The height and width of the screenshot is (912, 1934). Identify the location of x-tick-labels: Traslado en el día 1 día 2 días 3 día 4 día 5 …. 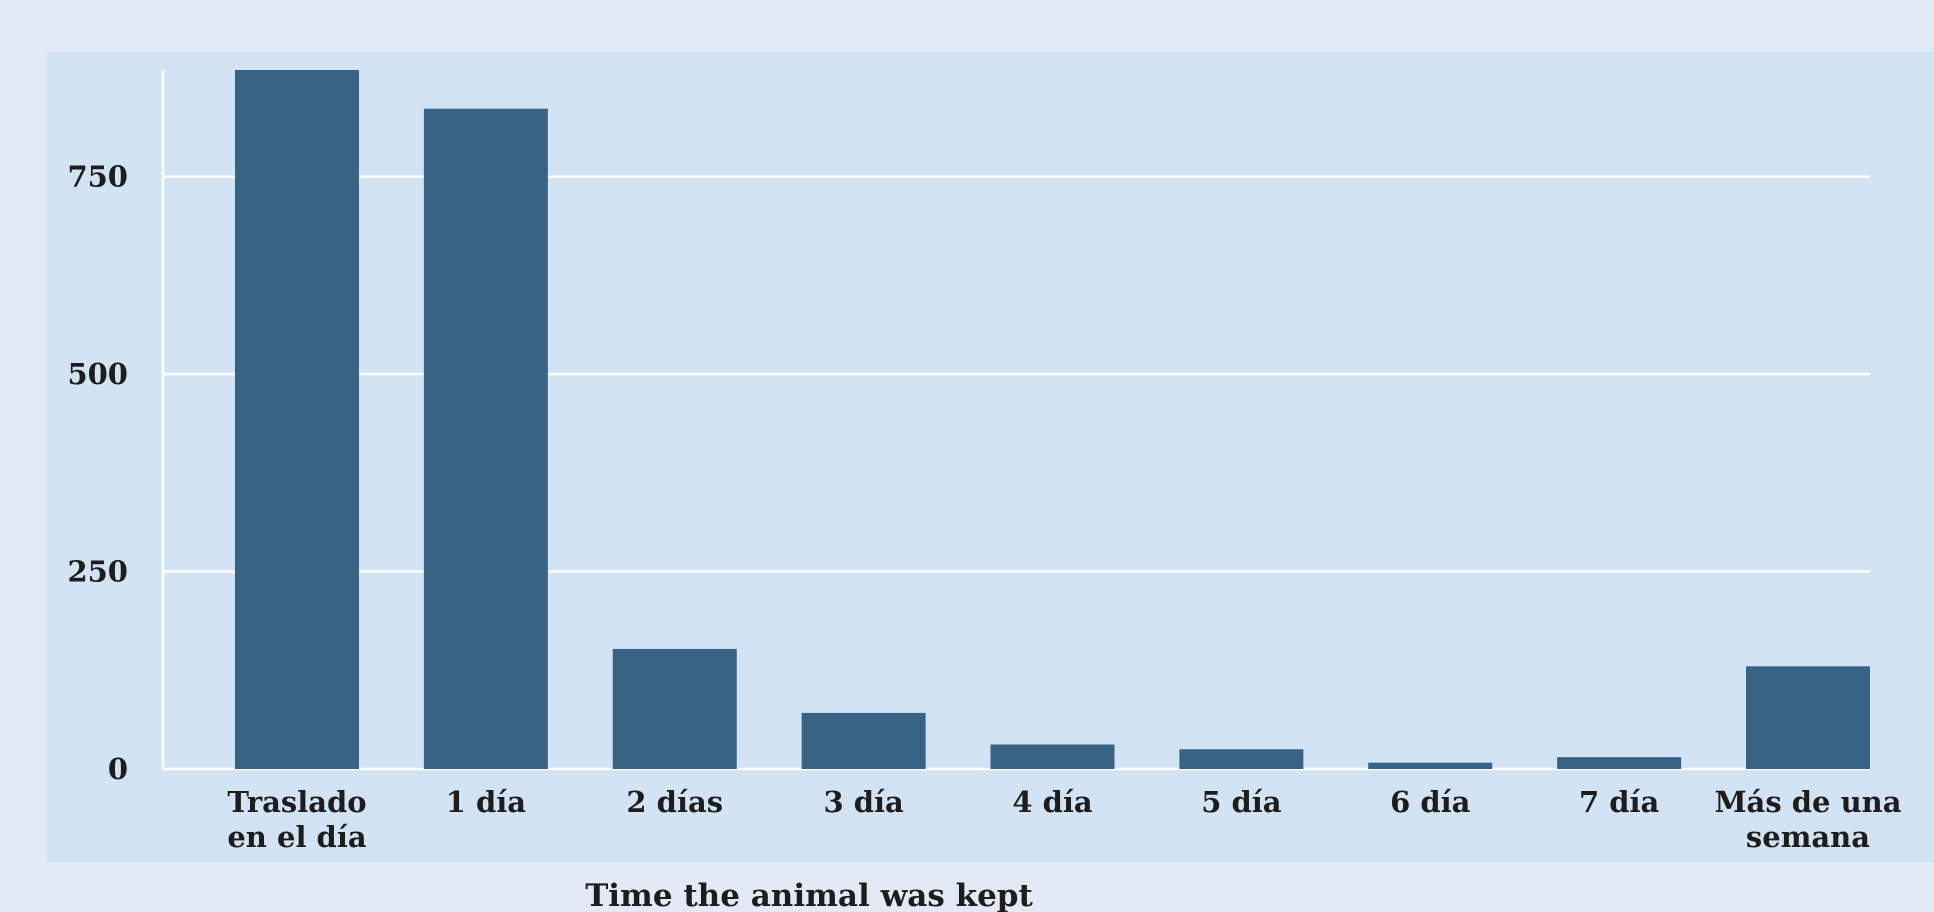
(1064, 819).